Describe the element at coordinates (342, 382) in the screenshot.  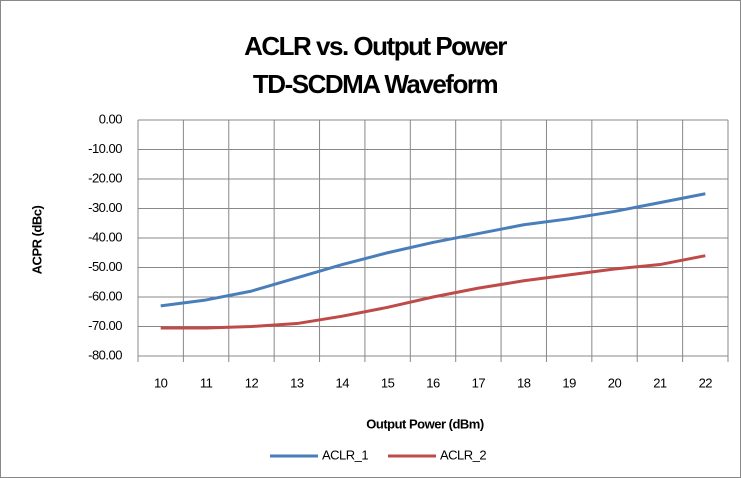
I see `x-tick-label: 14` at that location.